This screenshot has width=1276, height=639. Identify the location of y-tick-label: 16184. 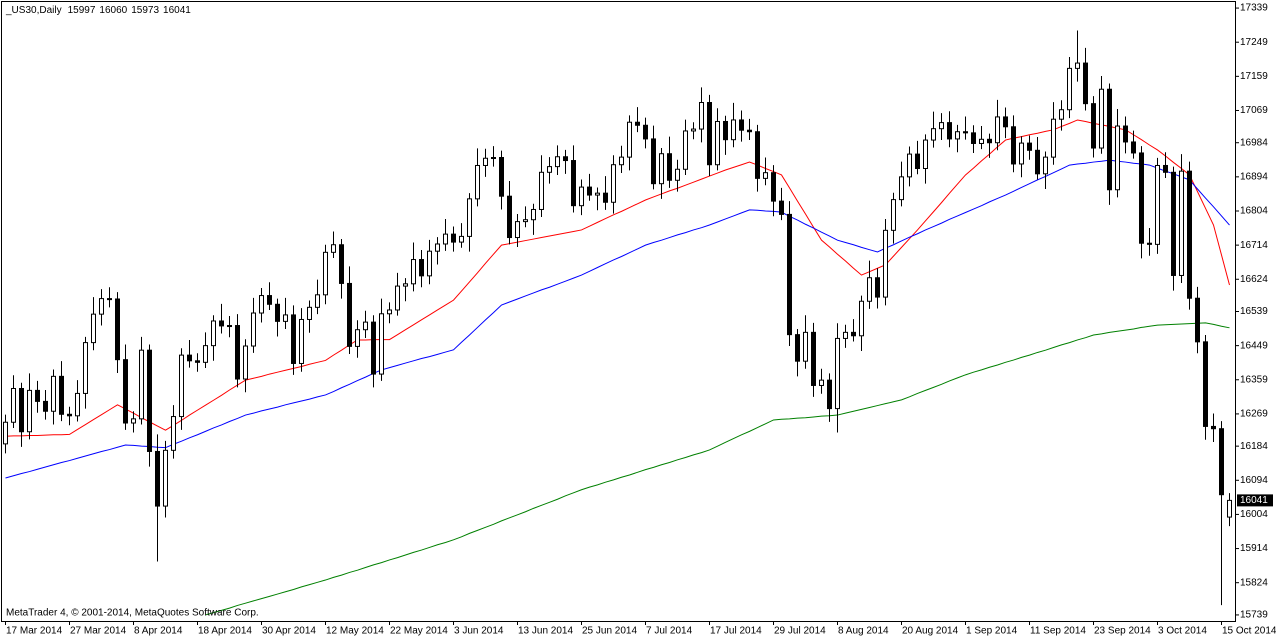
(1254, 446).